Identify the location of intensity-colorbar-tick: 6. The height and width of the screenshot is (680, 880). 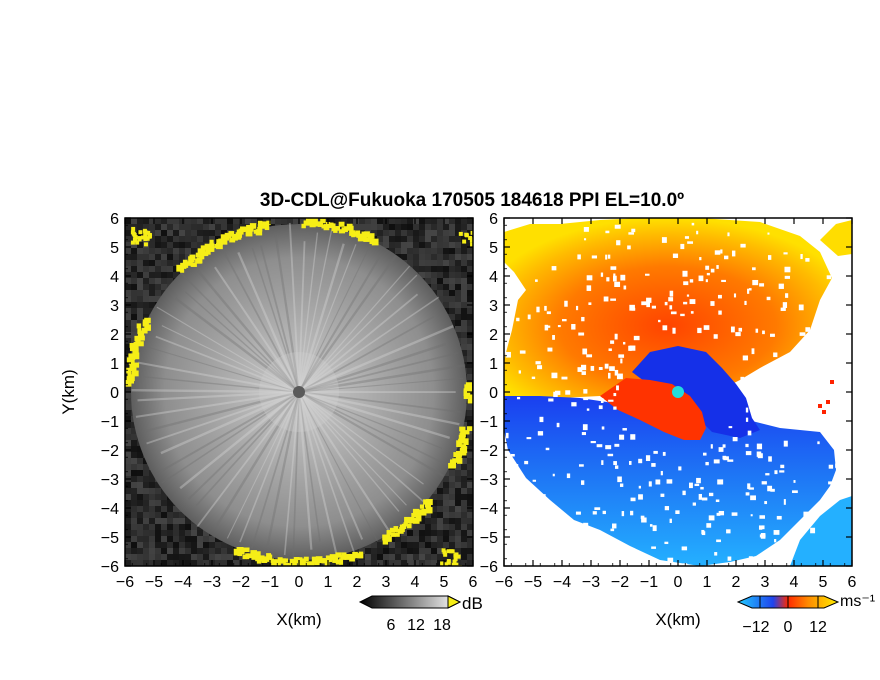
(391, 625).